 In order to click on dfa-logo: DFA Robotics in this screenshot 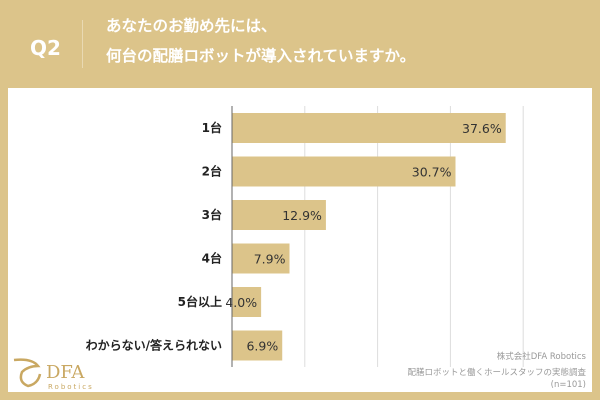, I will do `click(60, 374)`.